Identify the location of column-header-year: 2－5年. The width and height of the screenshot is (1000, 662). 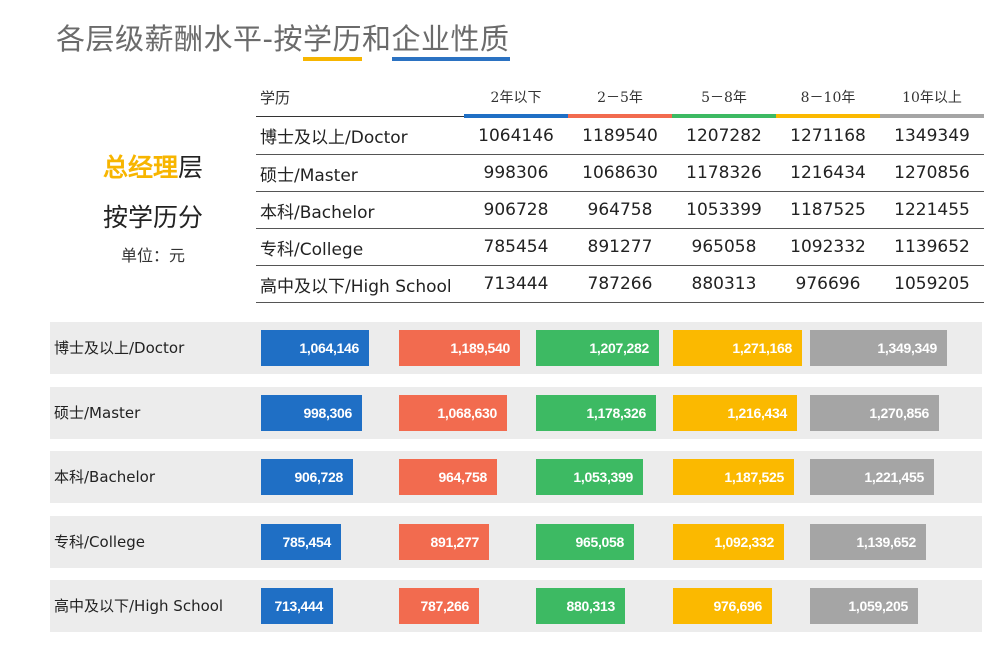
(620, 99).